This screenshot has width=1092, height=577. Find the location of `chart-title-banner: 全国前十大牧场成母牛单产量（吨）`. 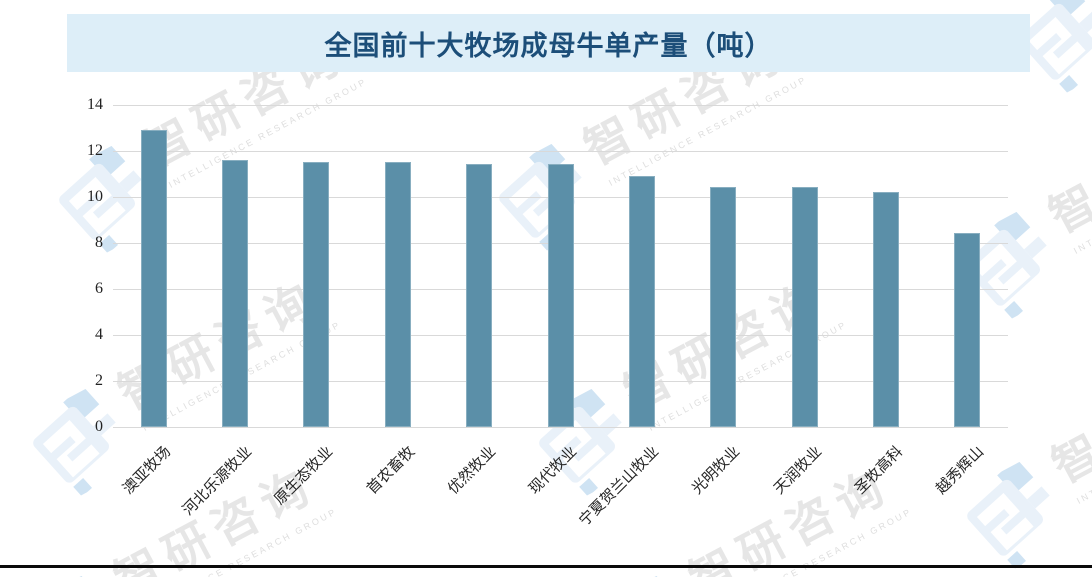

chart-title-banner: 全国前十大牧场成母牛单产量（吨） is located at coordinates (548, 43).